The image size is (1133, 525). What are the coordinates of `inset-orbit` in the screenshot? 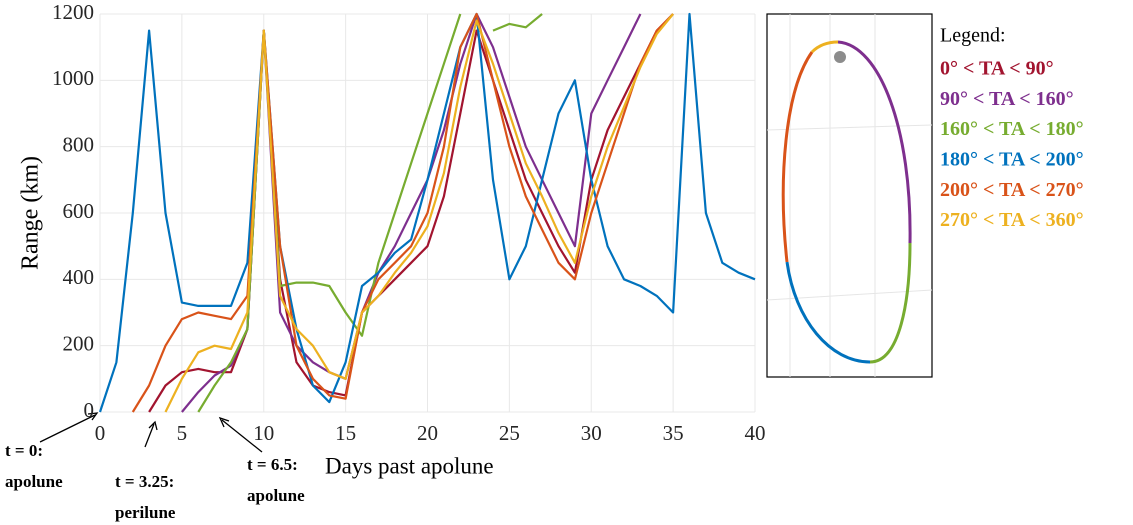 It's located at (849, 195).